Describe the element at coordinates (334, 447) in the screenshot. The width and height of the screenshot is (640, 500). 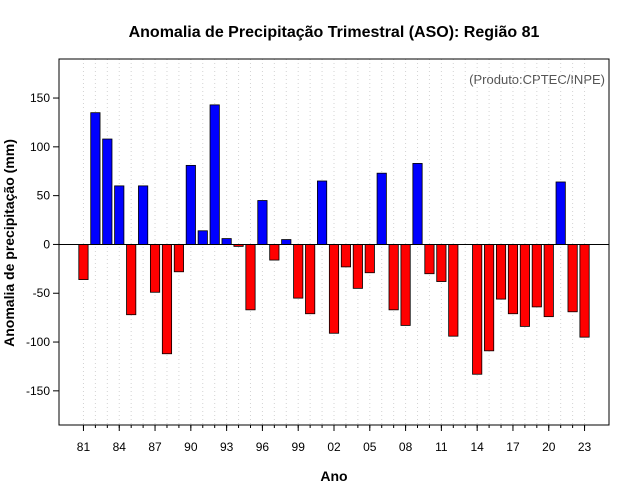
I see `x-tick-label: 02` at that location.